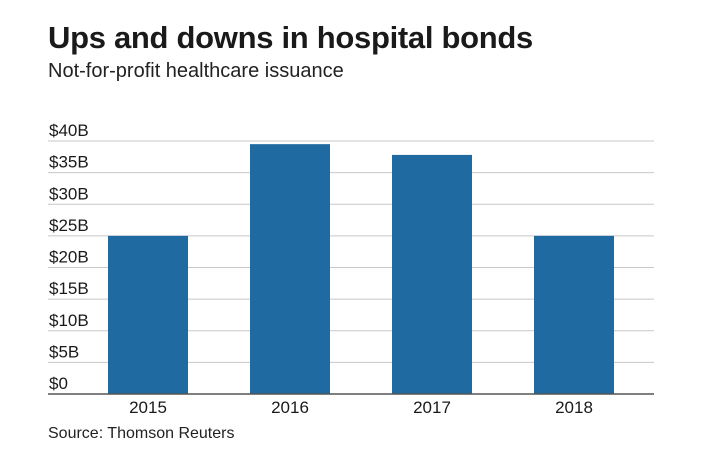  Describe the element at coordinates (58, 383) in the screenshot. I see `y-tick-label: $0` at that location.